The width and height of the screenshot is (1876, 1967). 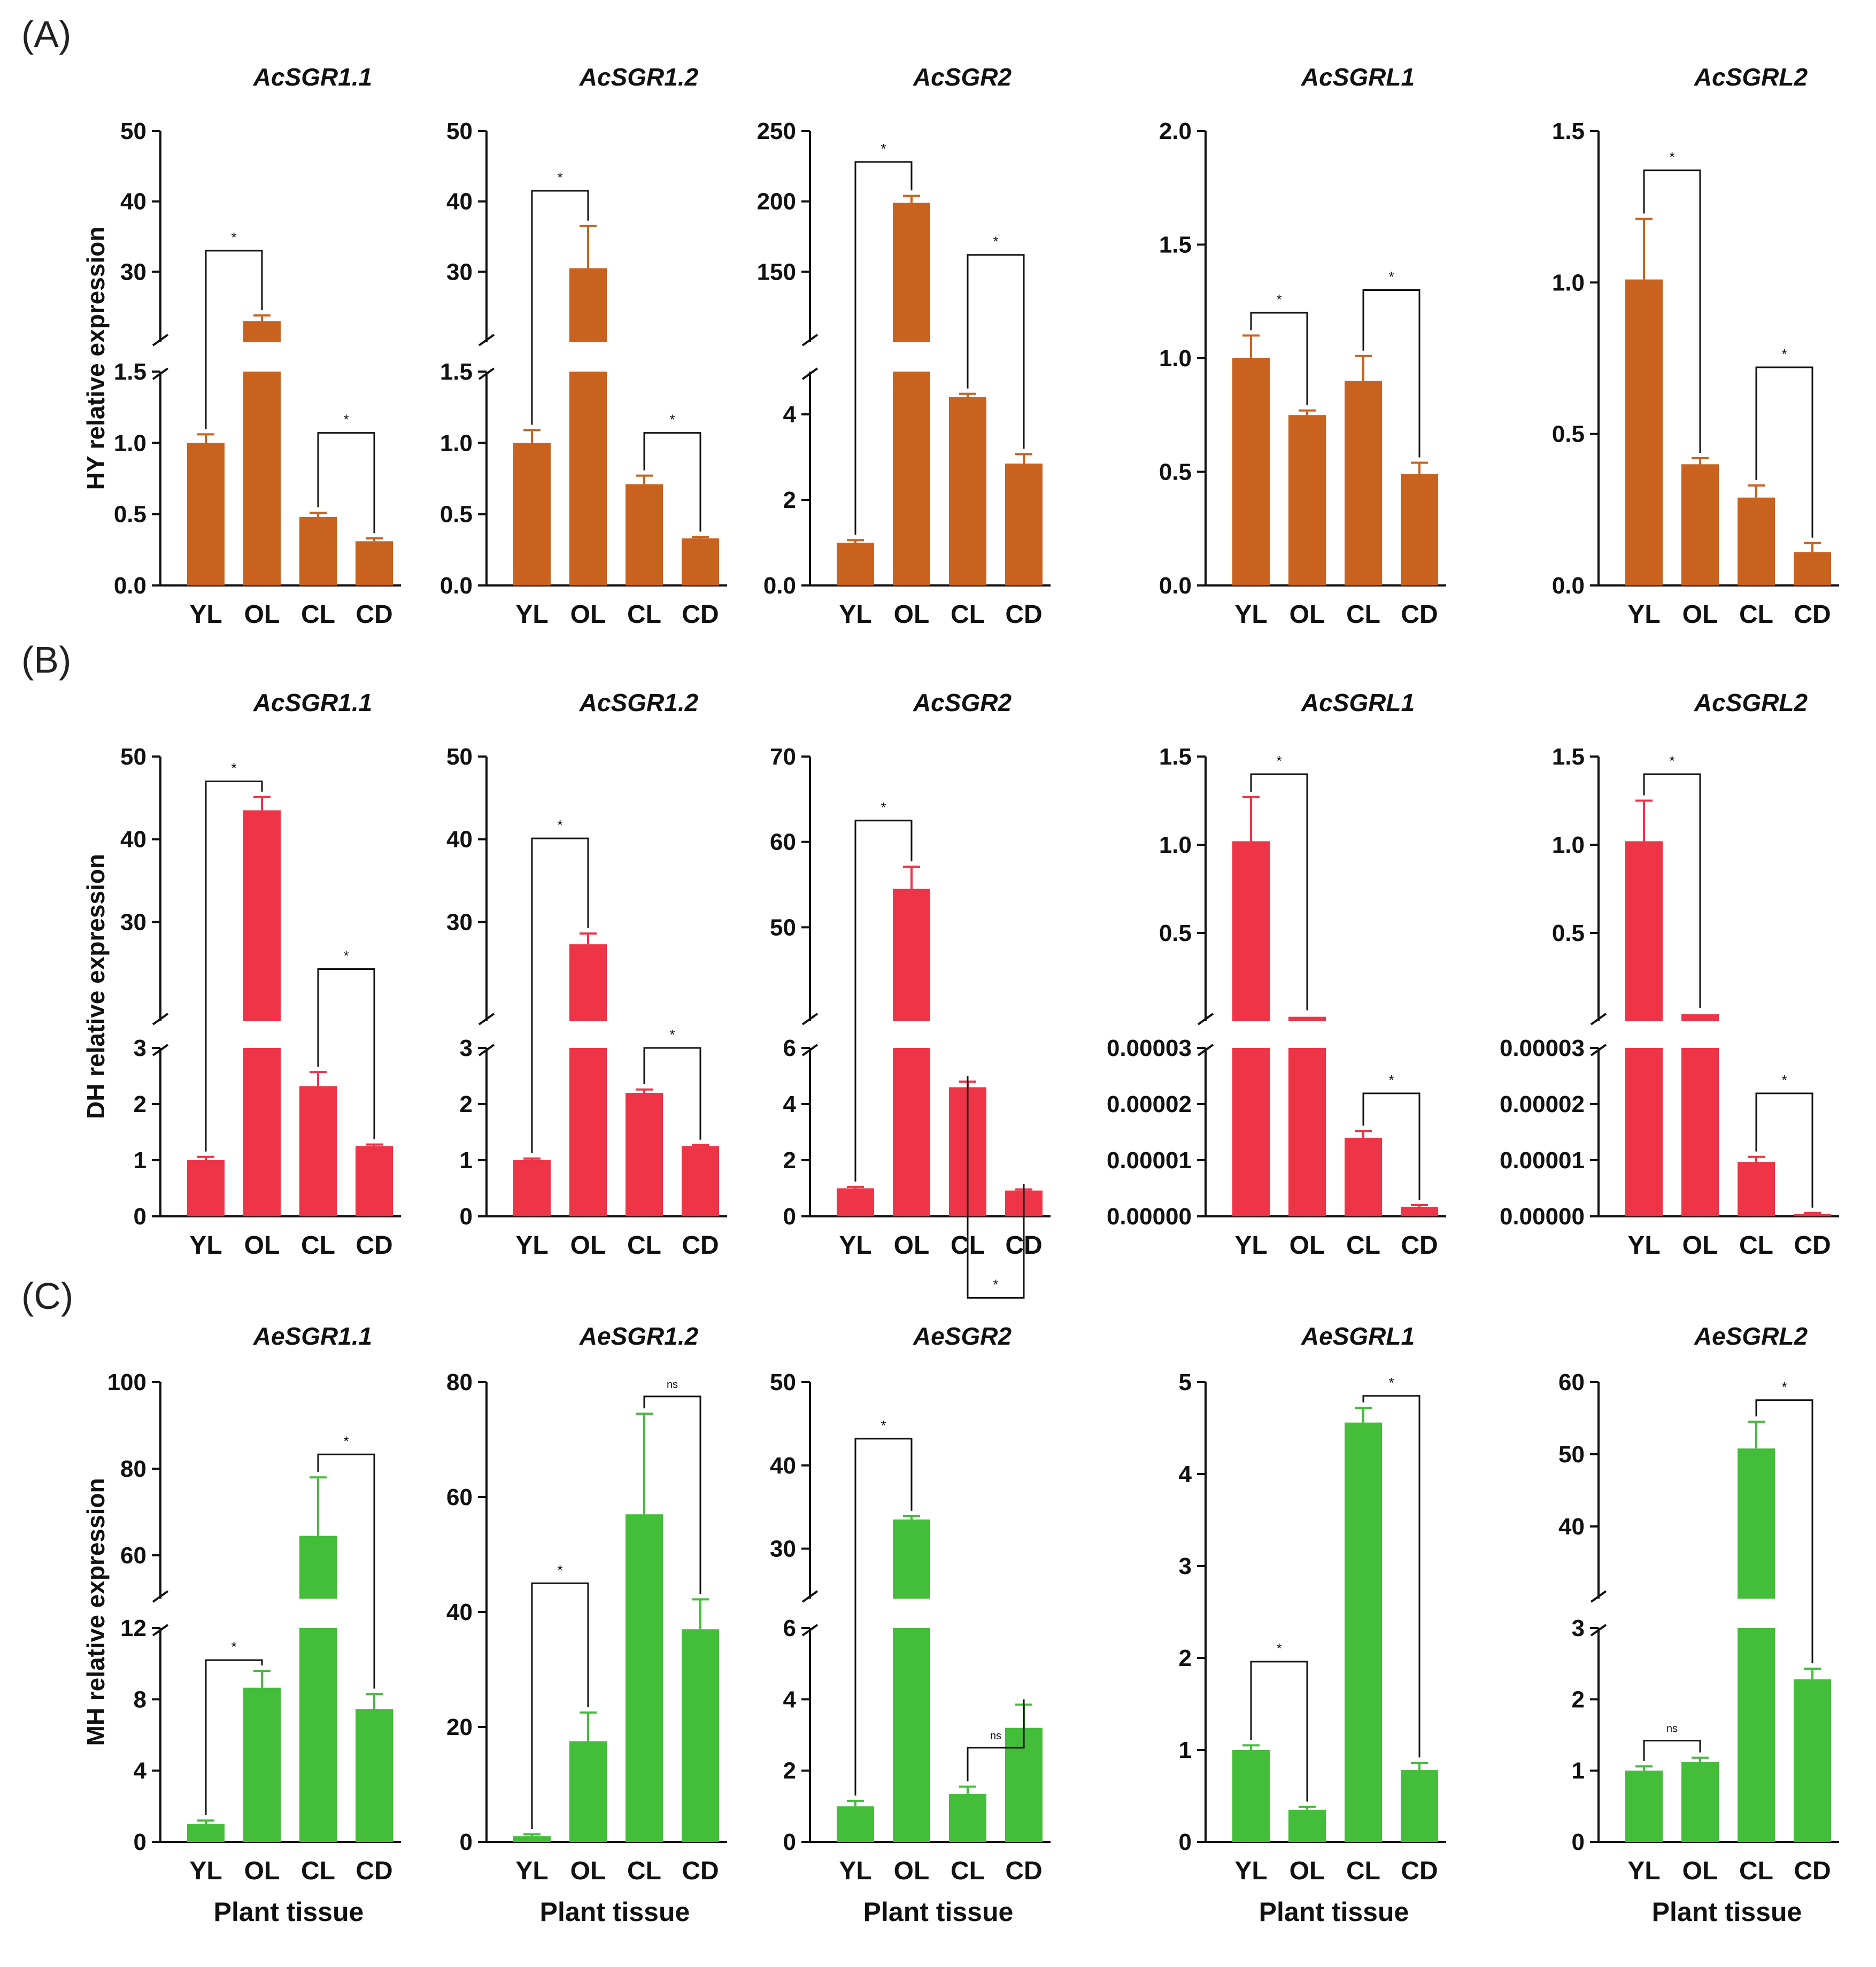 What do you see at coordinates (1751, 702) in the screenshot?
I see `subplot-title: AcSGRL2` at bounding box center [1751, 702].